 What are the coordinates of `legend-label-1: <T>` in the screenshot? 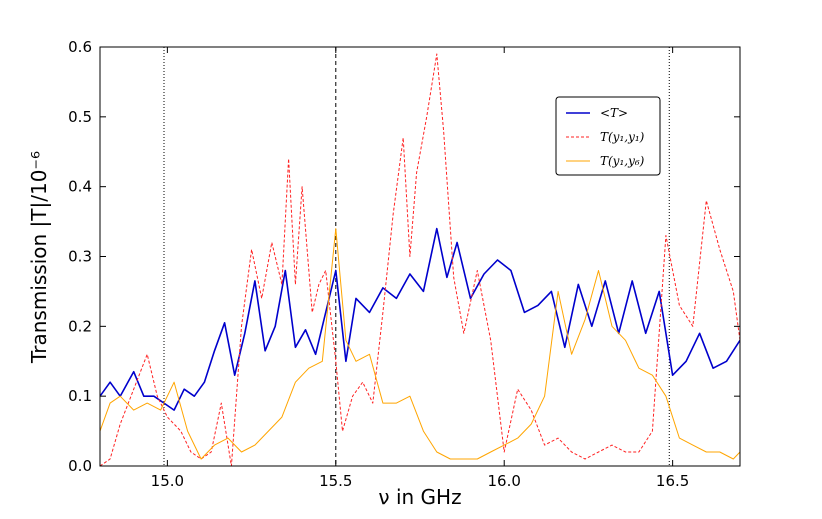 It's located at (614, 113).